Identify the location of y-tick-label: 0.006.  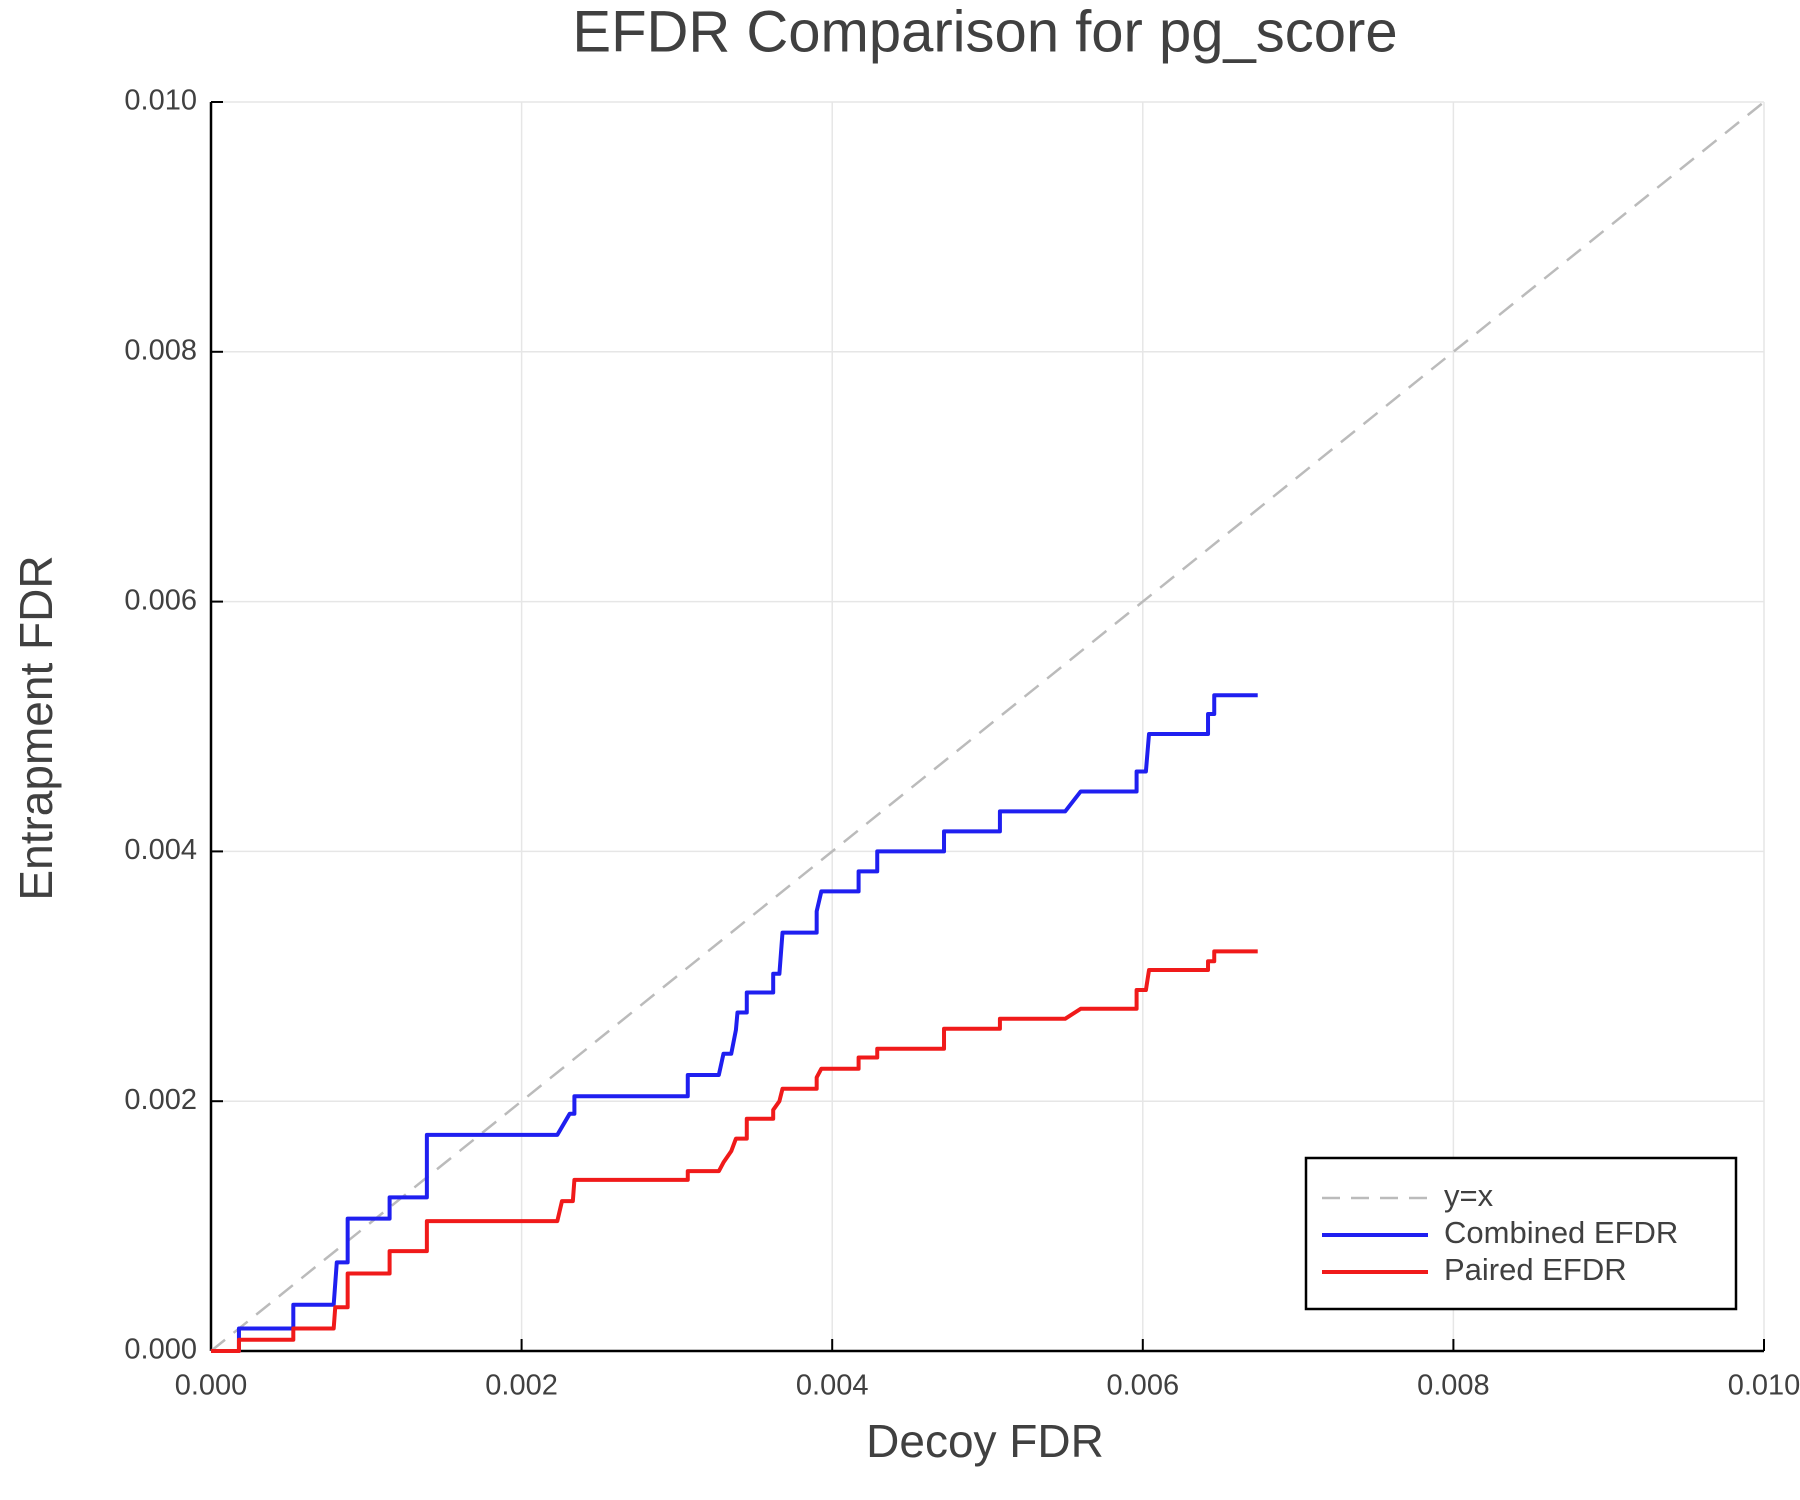
(160, 600).